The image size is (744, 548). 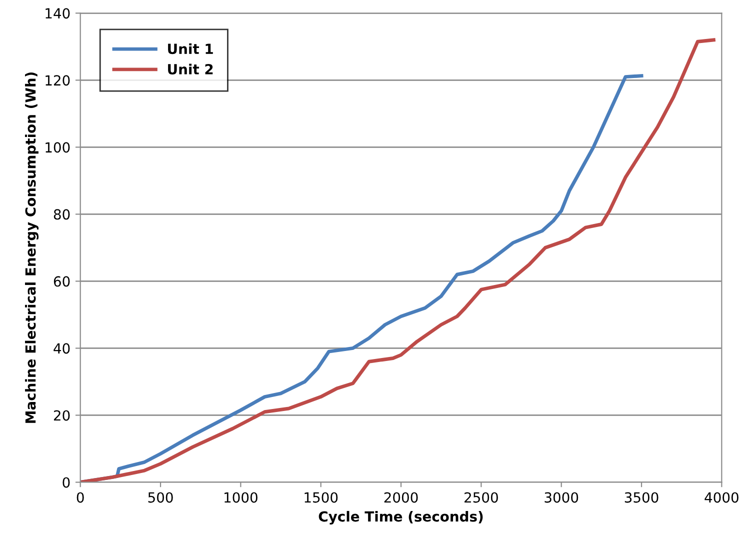 What do you see at coordinates (62, 348) in the screenshot?
I see `y-tick-label: 40` at bounding box center [62, 348].